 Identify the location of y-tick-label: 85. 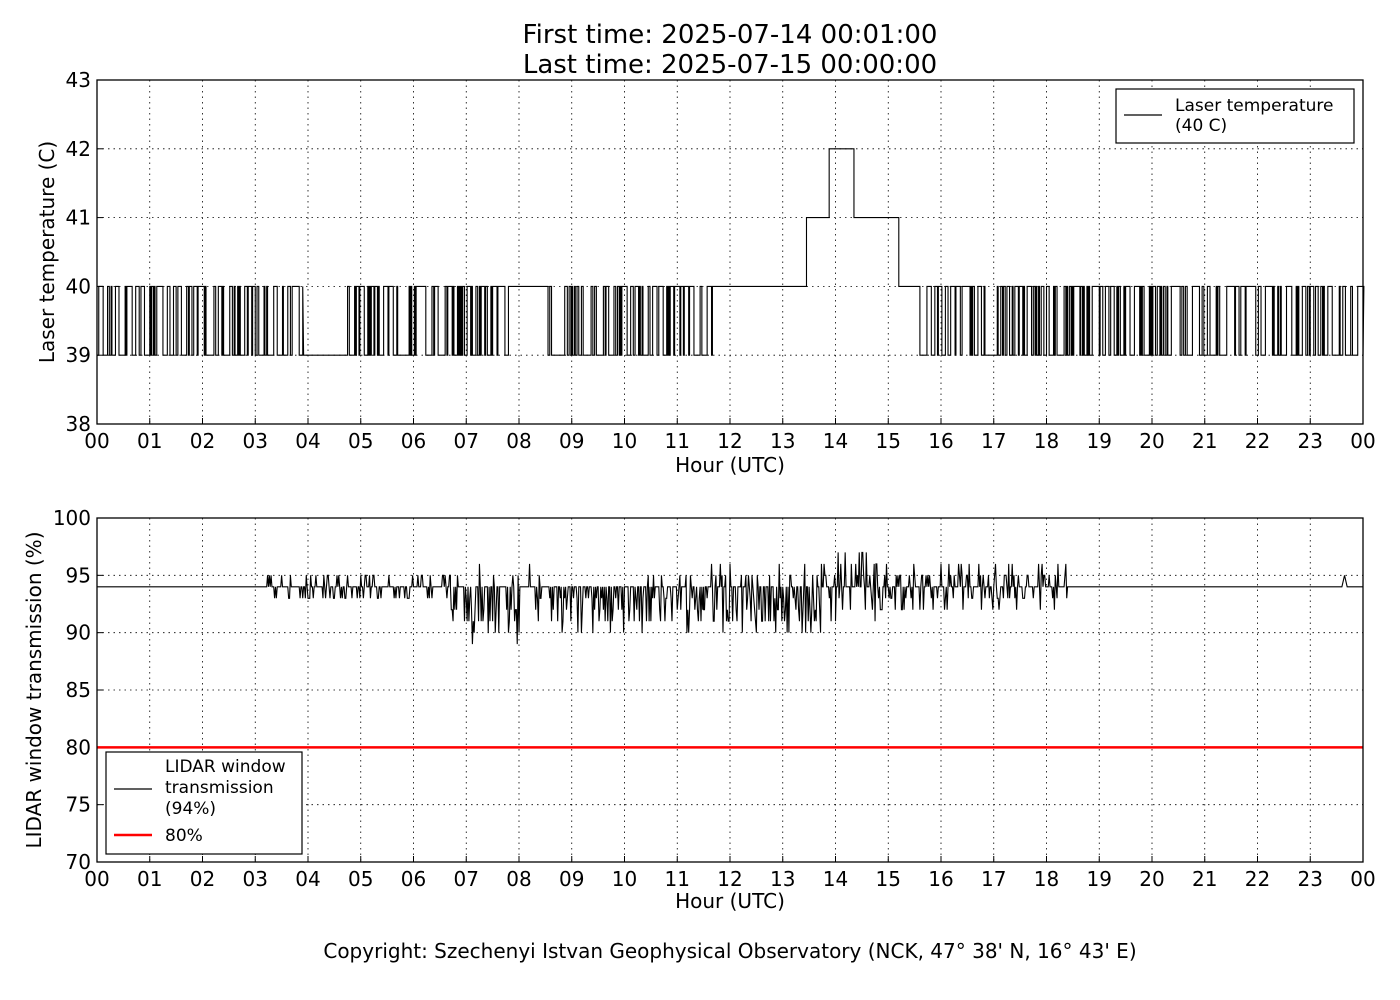
(78, 690).